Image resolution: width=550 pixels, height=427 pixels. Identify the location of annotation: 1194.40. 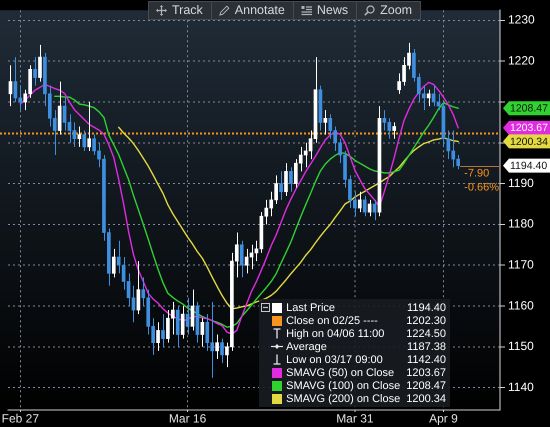
(426, 308).